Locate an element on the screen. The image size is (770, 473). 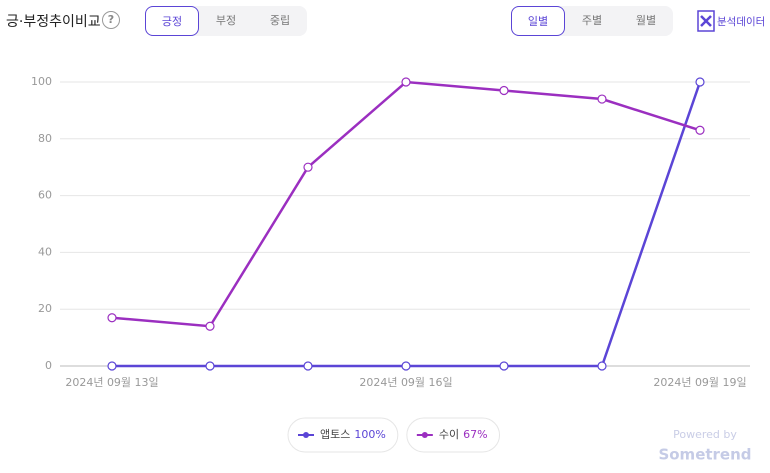
legend-item: 수이 67% is located at coordinates (453, 435).